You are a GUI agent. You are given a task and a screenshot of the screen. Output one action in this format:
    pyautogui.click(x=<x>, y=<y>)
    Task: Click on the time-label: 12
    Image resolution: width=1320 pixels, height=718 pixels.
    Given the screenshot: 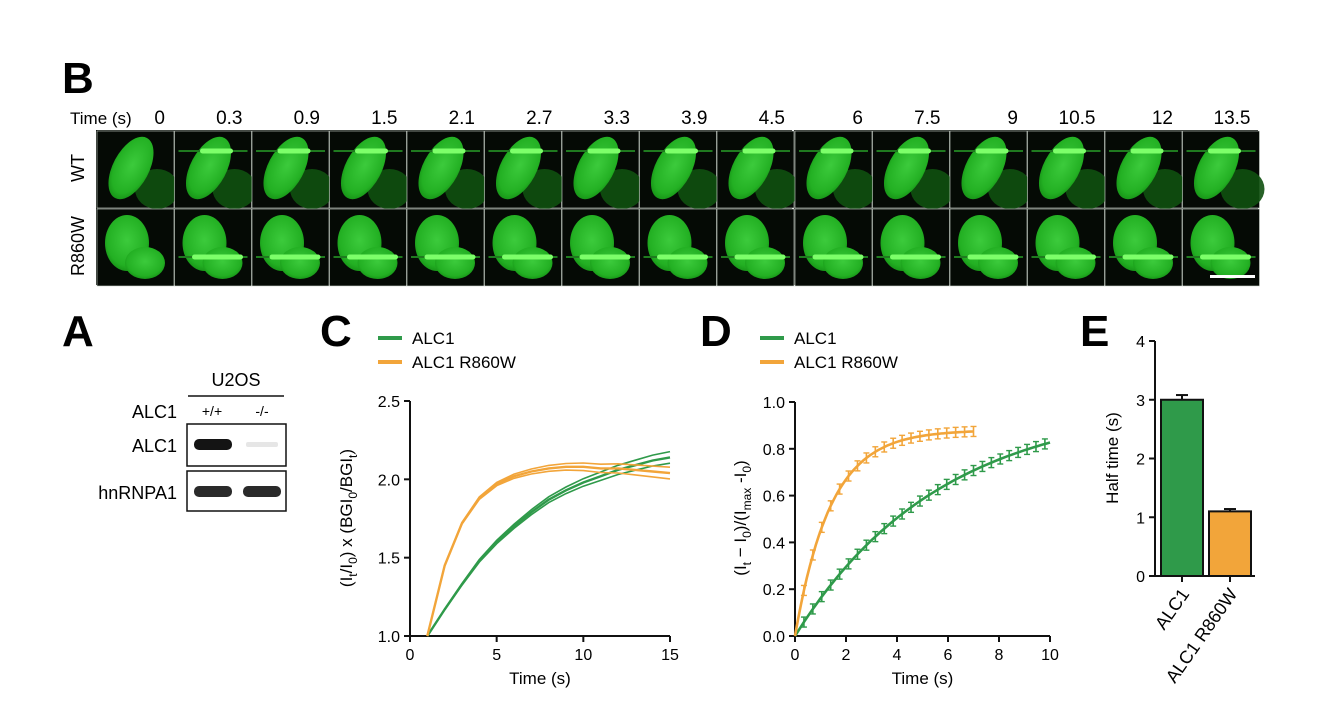 What is the action you would take?
    pyautogui.click(x=1162, y=118)
    